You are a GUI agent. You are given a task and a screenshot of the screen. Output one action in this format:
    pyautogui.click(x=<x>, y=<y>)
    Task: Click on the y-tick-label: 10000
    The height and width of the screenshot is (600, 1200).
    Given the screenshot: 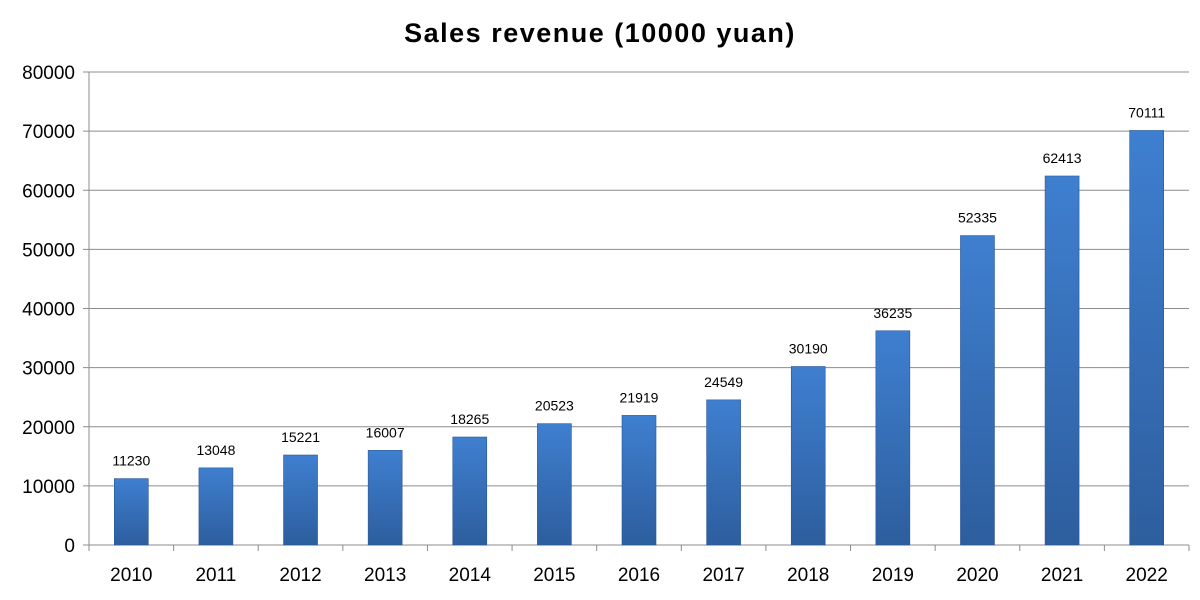 What is the action you would take?
    pyautogui.click(x=48, y=487)
    